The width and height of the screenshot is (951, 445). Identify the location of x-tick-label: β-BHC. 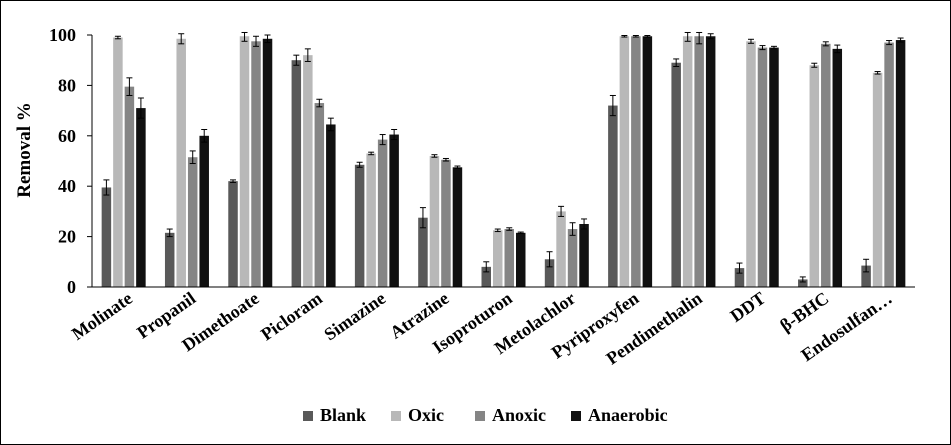
(804, 312).